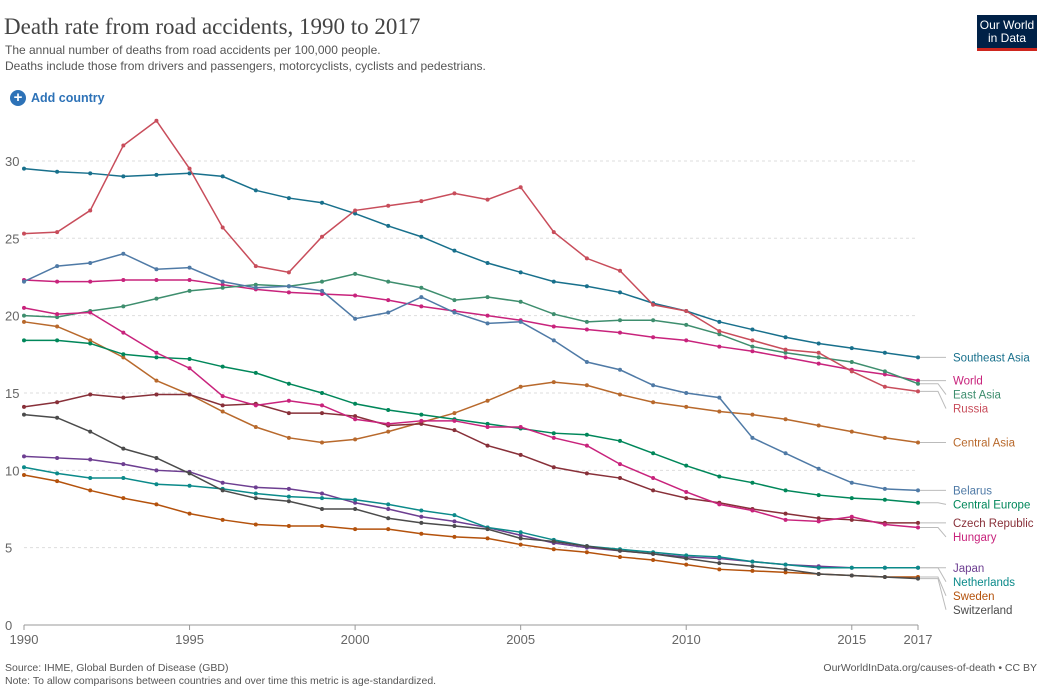 The image size is (1047, 691). Describe the element at coordinates (984, 443) in the screenshot. I see `series-label: Central Asia` at that location.